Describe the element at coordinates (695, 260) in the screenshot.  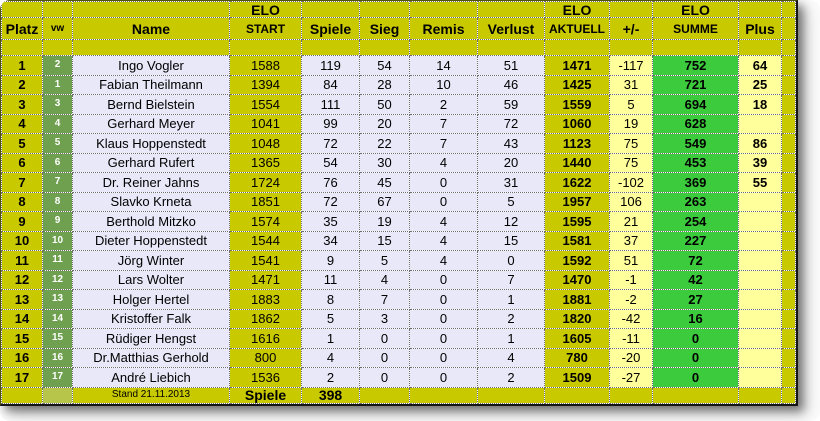
I see `elo-summe-cell: 72` at that location.